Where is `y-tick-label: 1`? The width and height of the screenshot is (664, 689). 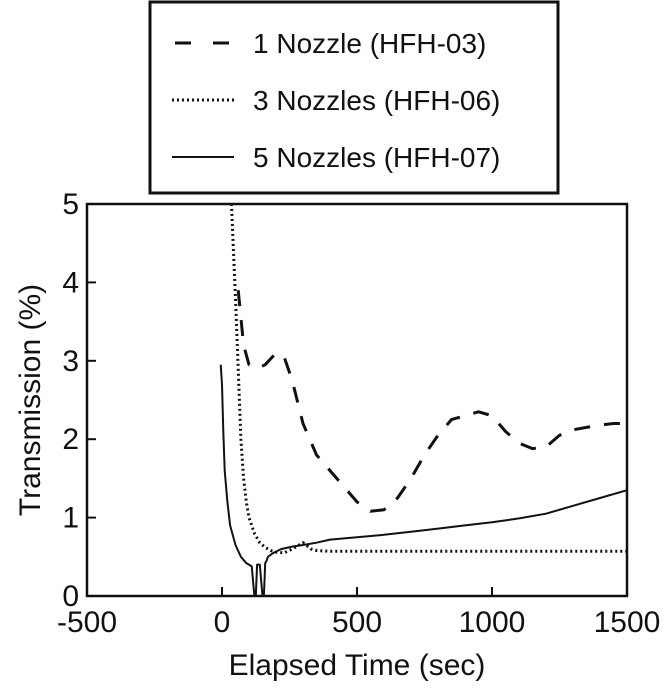 y-tick-label: 1 is located at coordinates (70, 518).